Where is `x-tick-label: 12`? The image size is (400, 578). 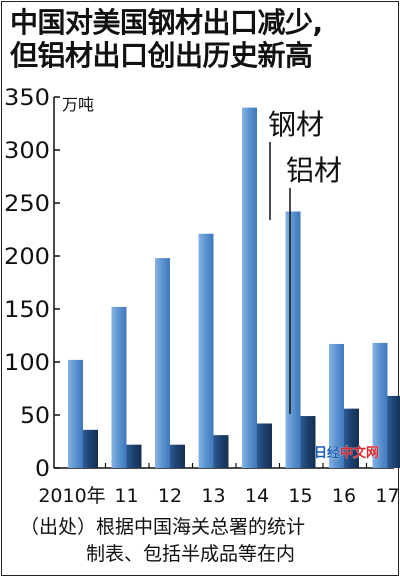
x-tick-label: 12 is located at coordinates (170, 496).